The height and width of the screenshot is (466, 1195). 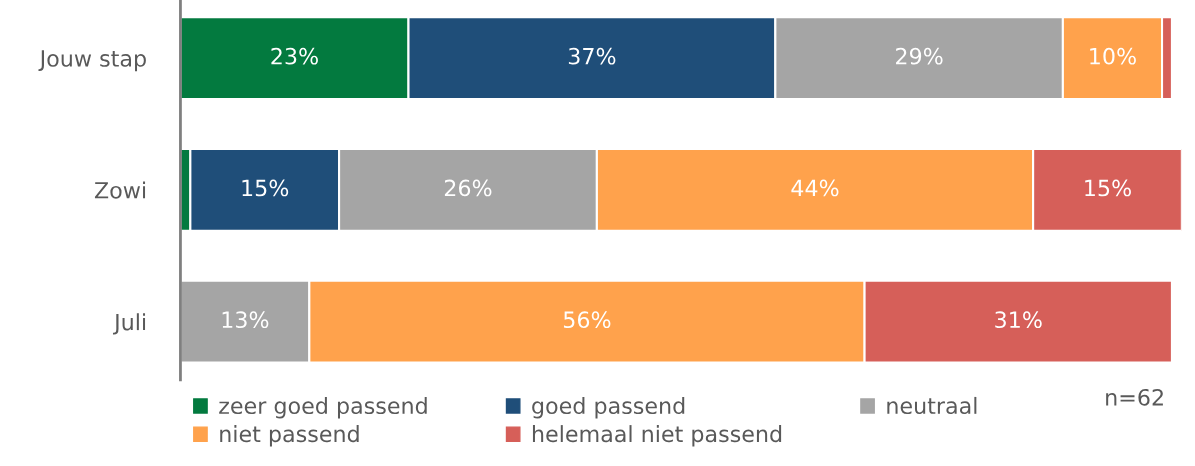 What do you see at coordinates (815, 188) in the screenshot?
I see `data-label: 44%` at bounding box center [815, 188].